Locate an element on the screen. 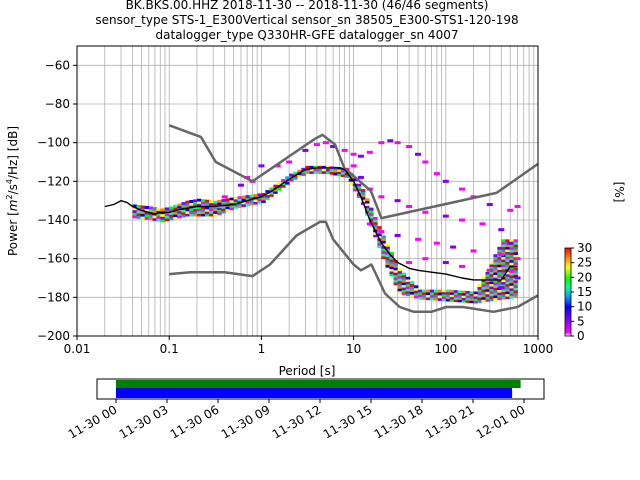  y-tick-label: −100 is located at coordinates (53, 143).